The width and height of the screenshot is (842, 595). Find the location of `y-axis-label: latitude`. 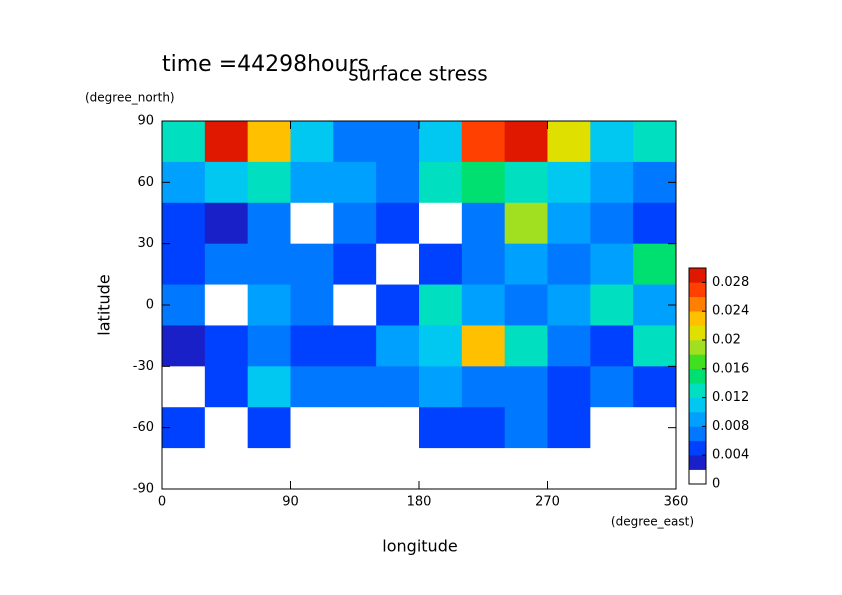

y-axis-label: latitude is located at coordinates (104, 304).